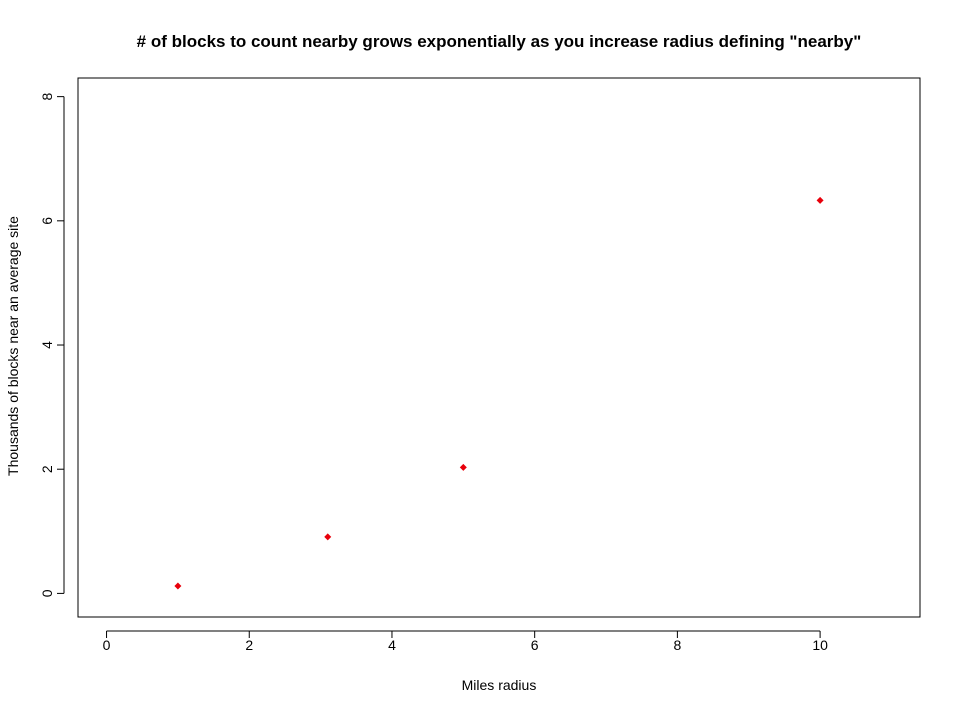  Describe the element at coordinates (535, 645) in the screenshot. I see `x-tick-label: 6` at that location.